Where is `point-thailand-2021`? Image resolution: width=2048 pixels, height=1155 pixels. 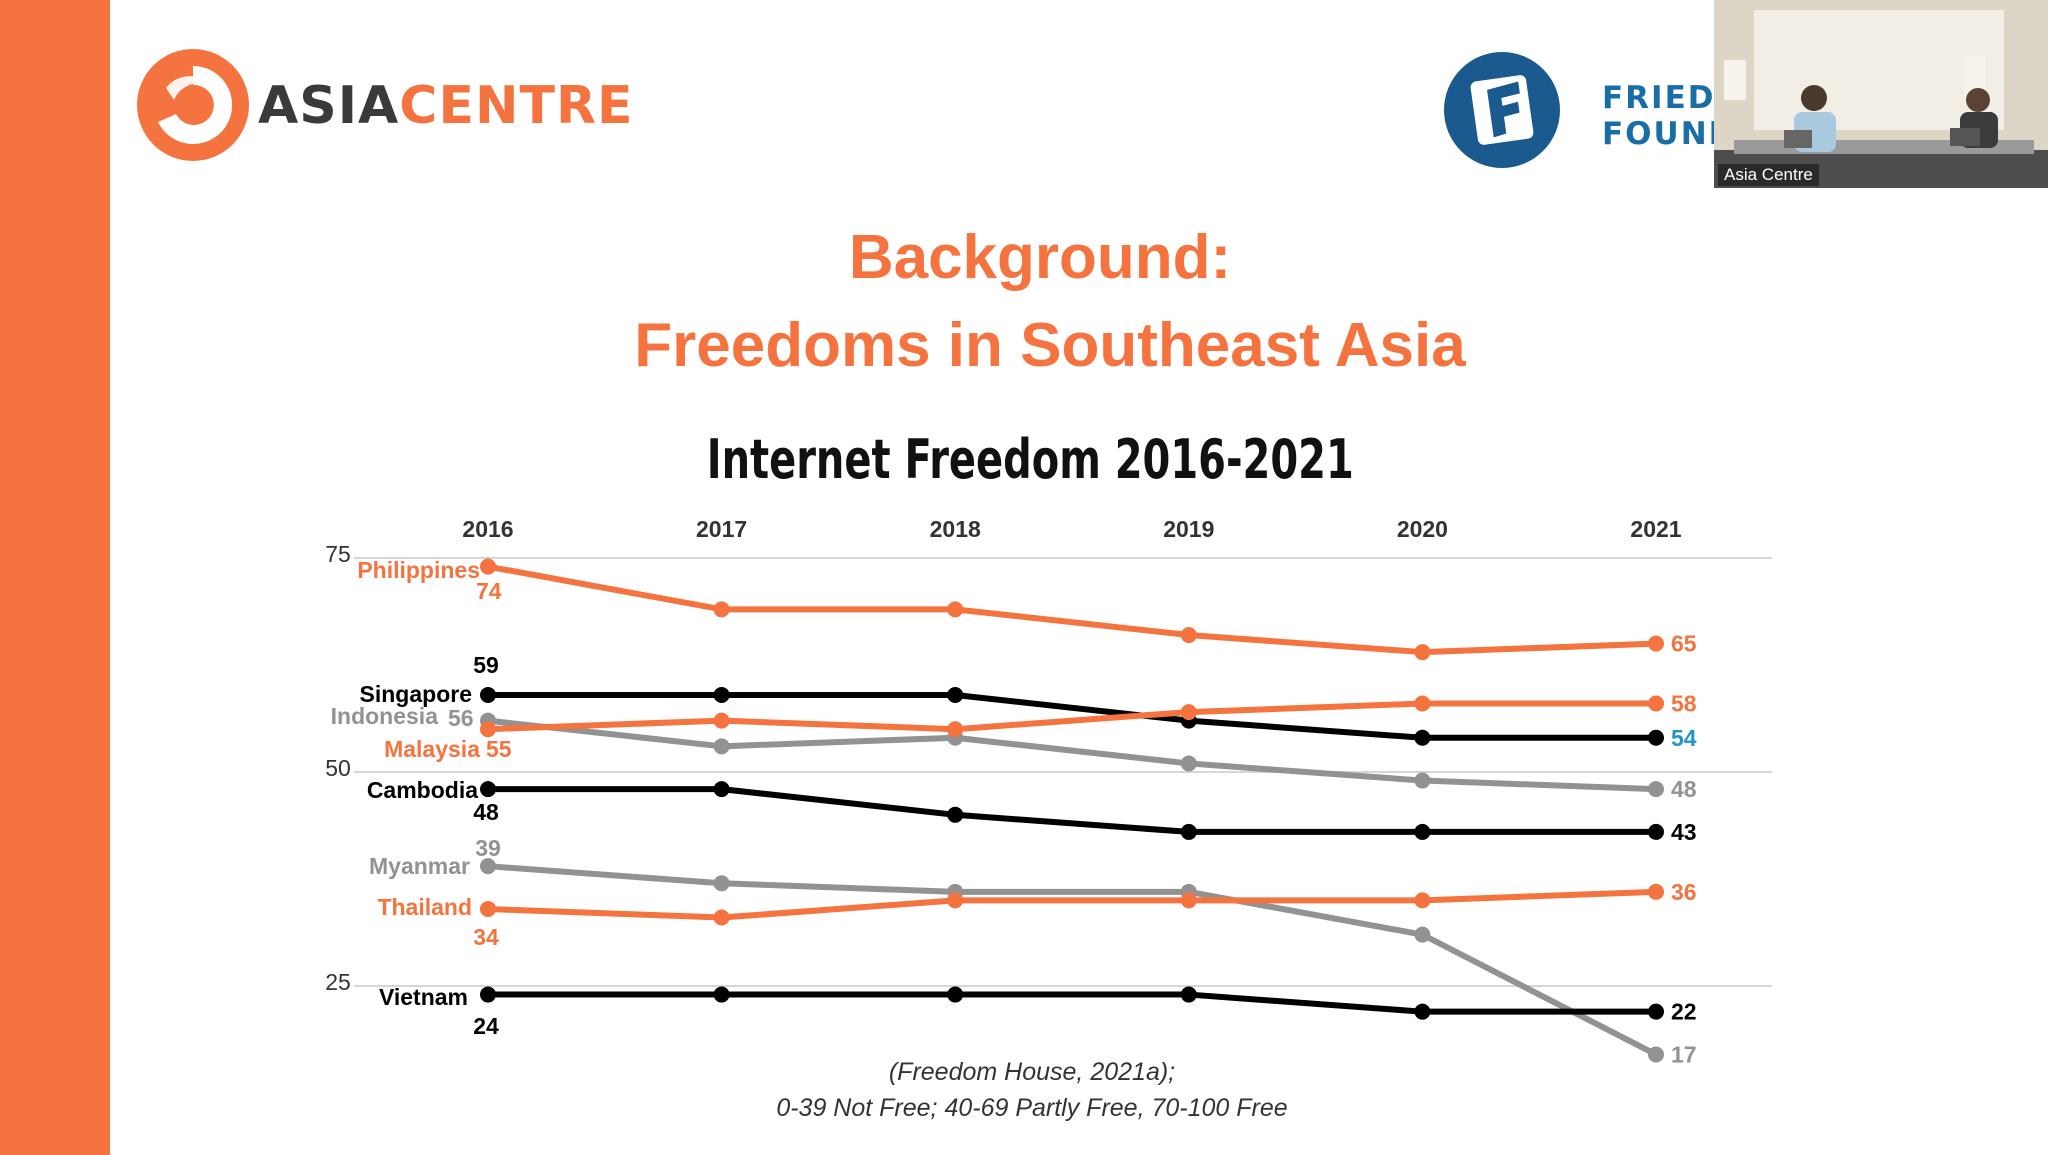
point-thailand-2021 is located at coordinates (1656, 891).